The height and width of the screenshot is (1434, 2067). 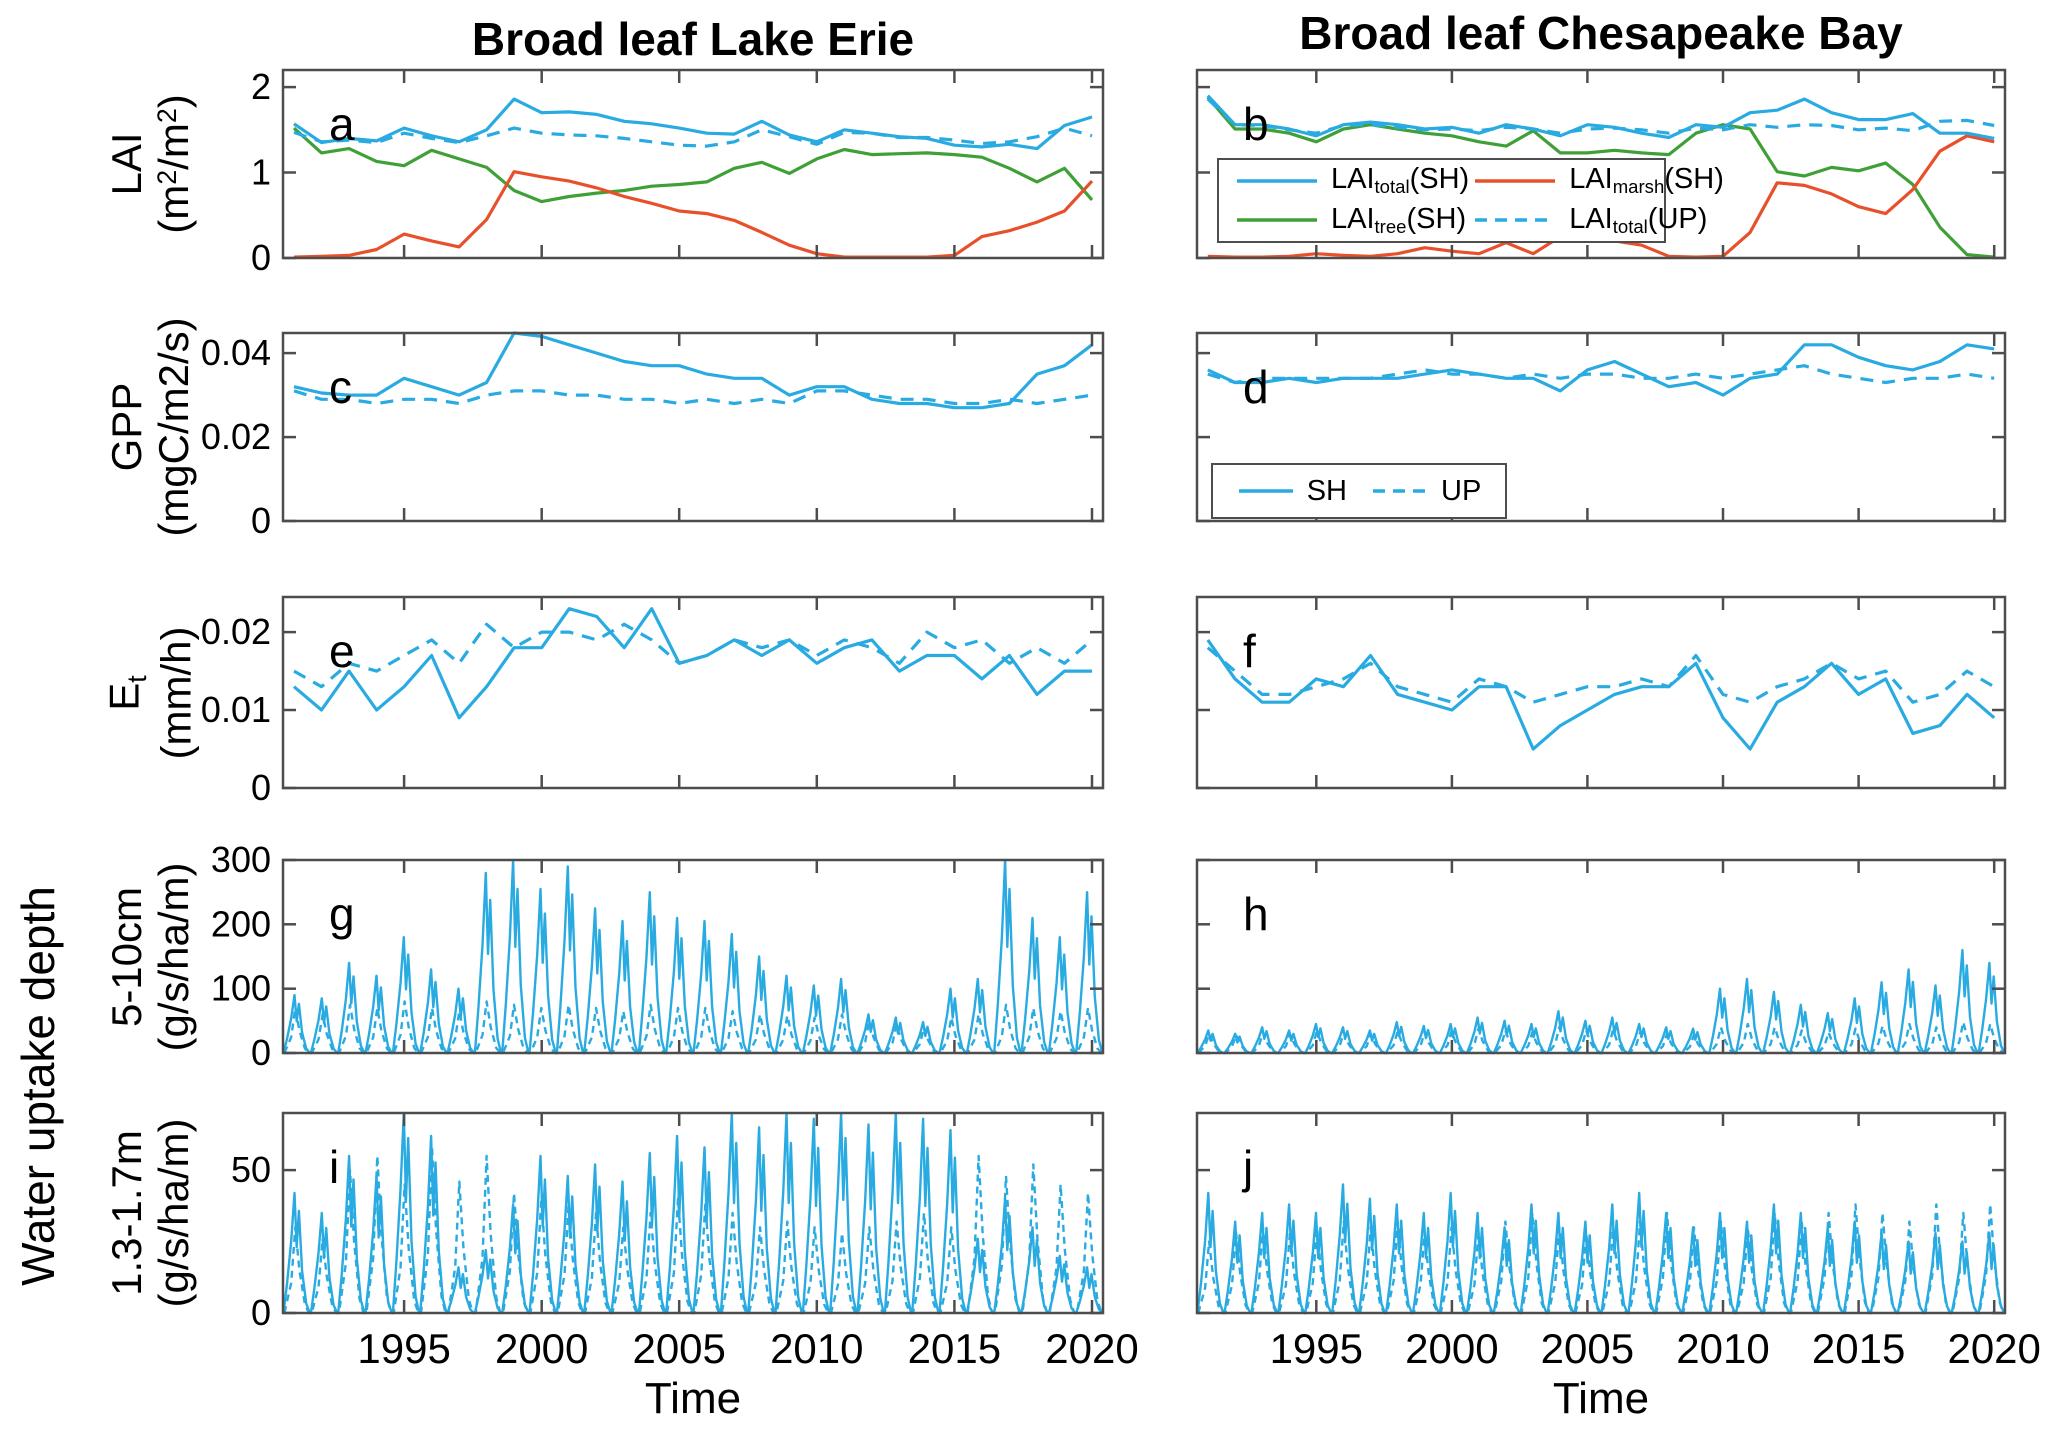 I want to click on panel-letter-f: f, so click(x=1249, y=651).